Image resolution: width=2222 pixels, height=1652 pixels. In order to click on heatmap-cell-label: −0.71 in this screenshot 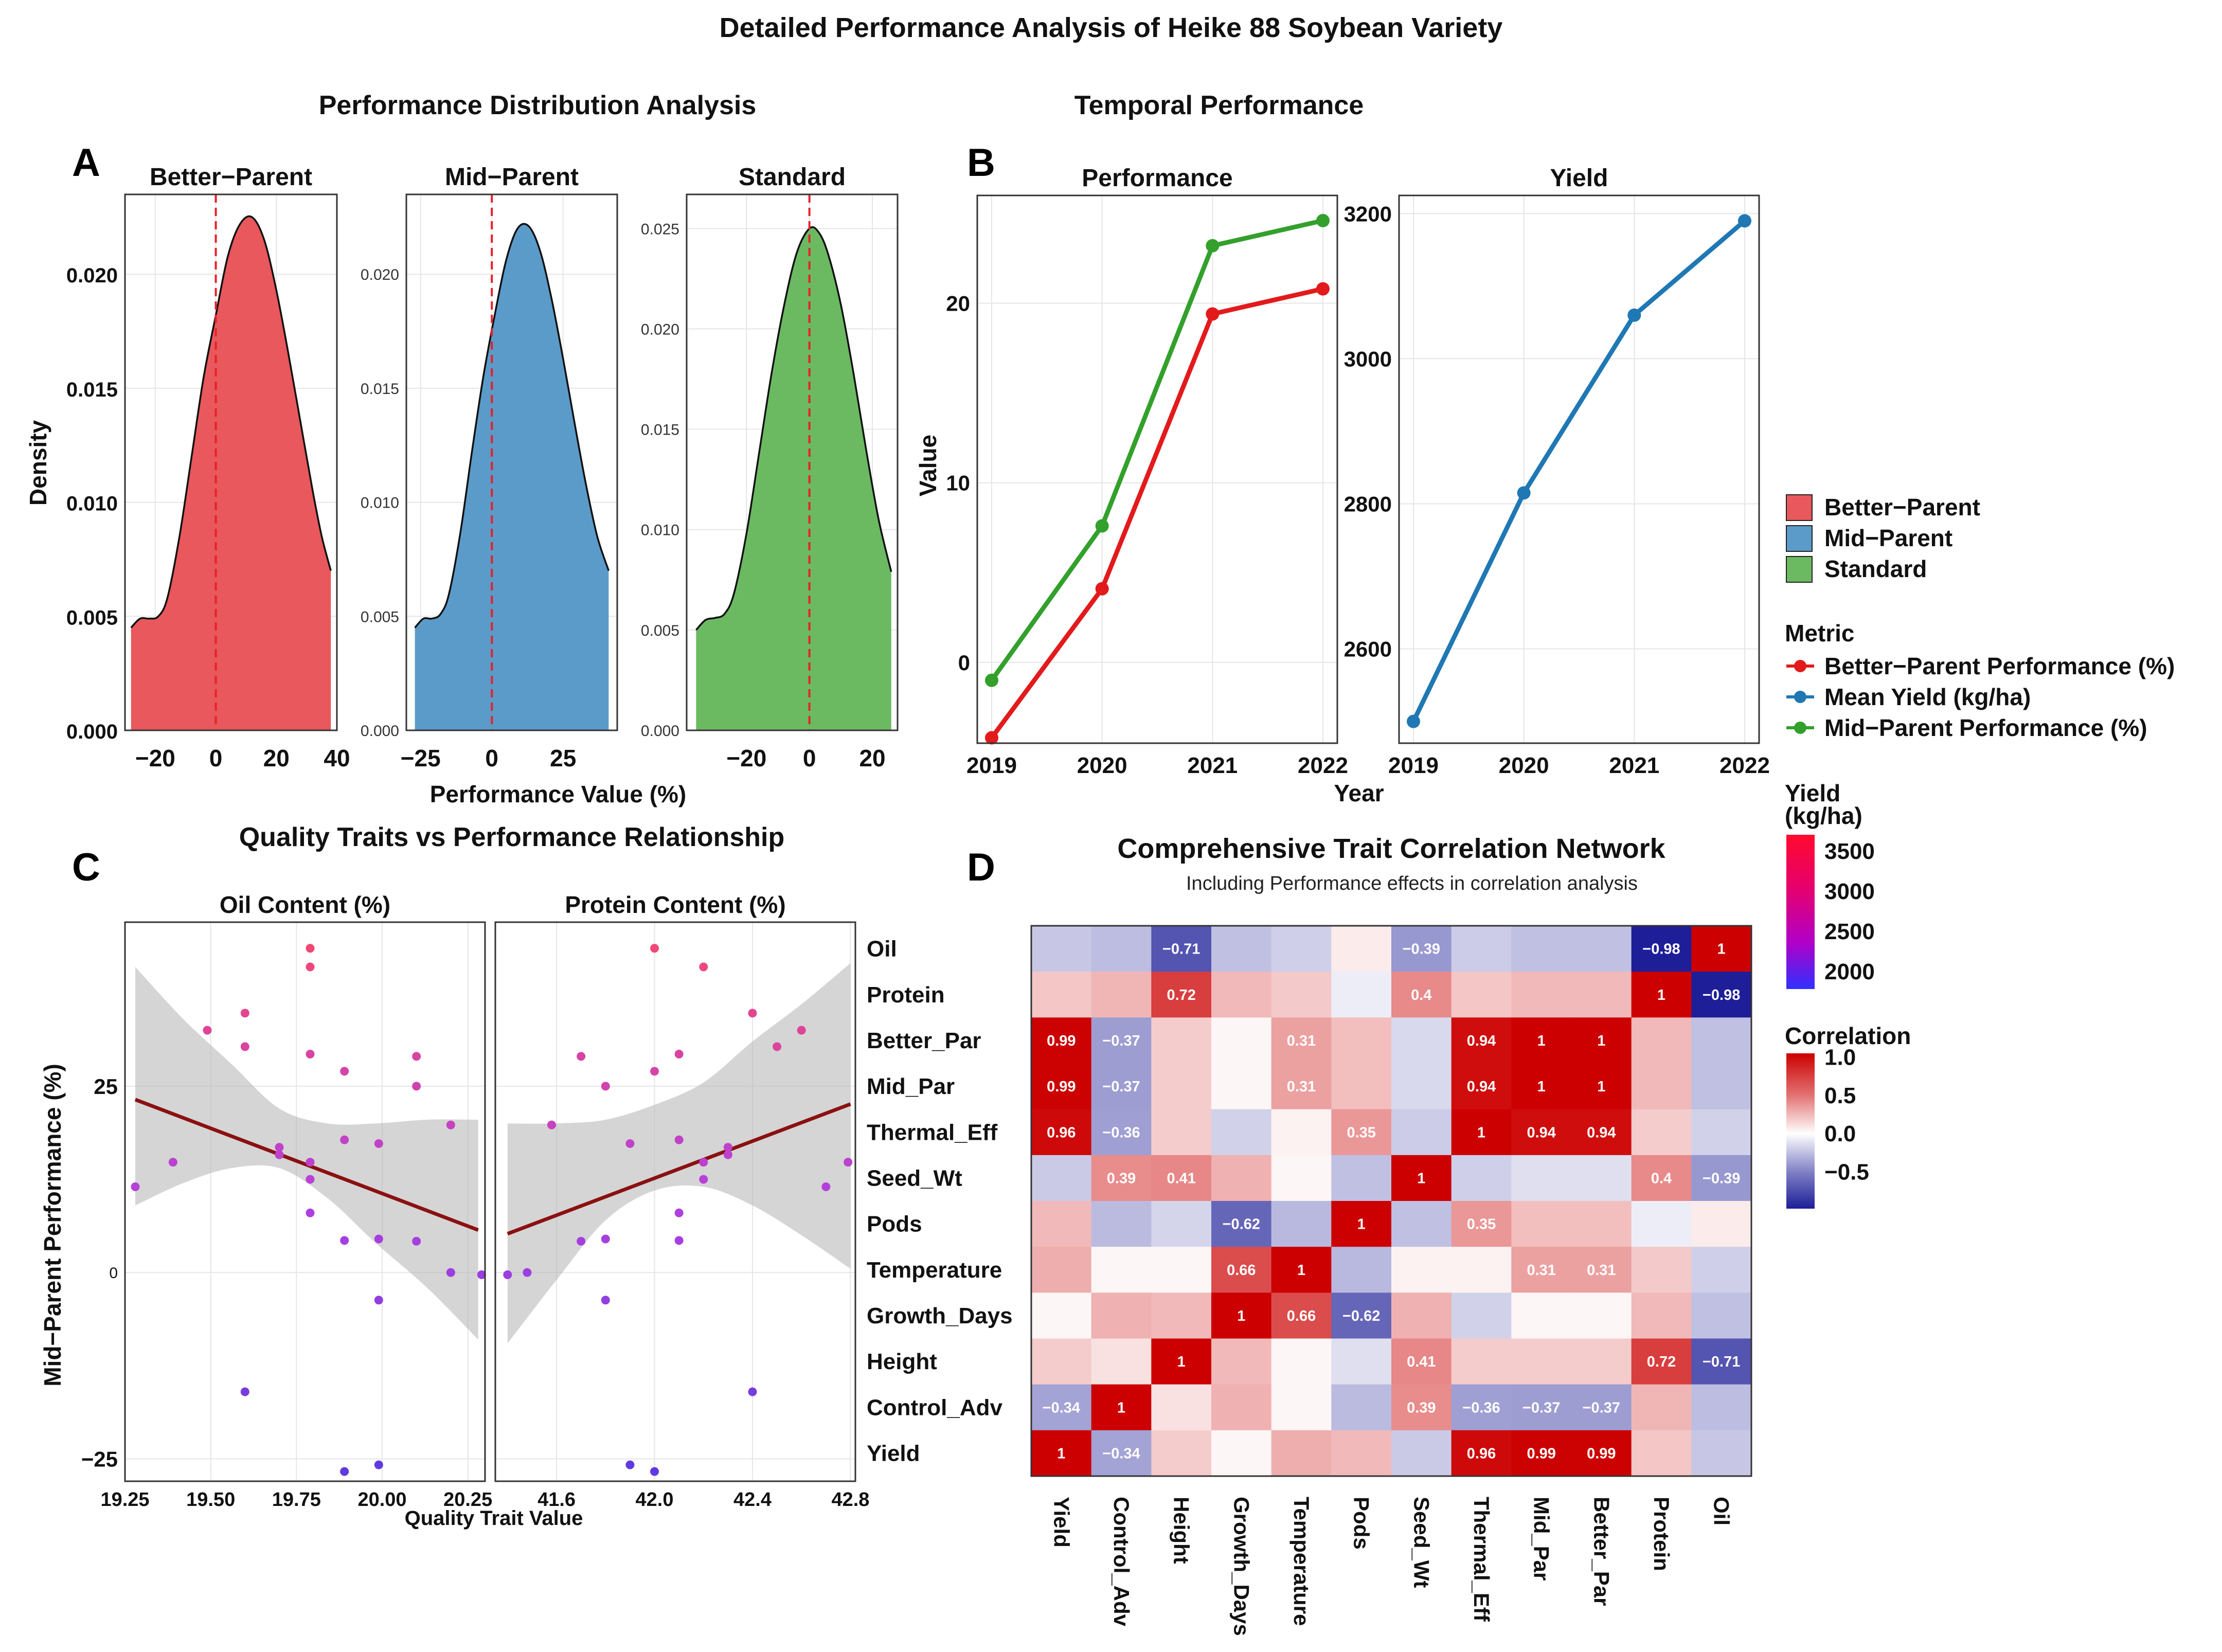, I will do `click(1181, 949)`.